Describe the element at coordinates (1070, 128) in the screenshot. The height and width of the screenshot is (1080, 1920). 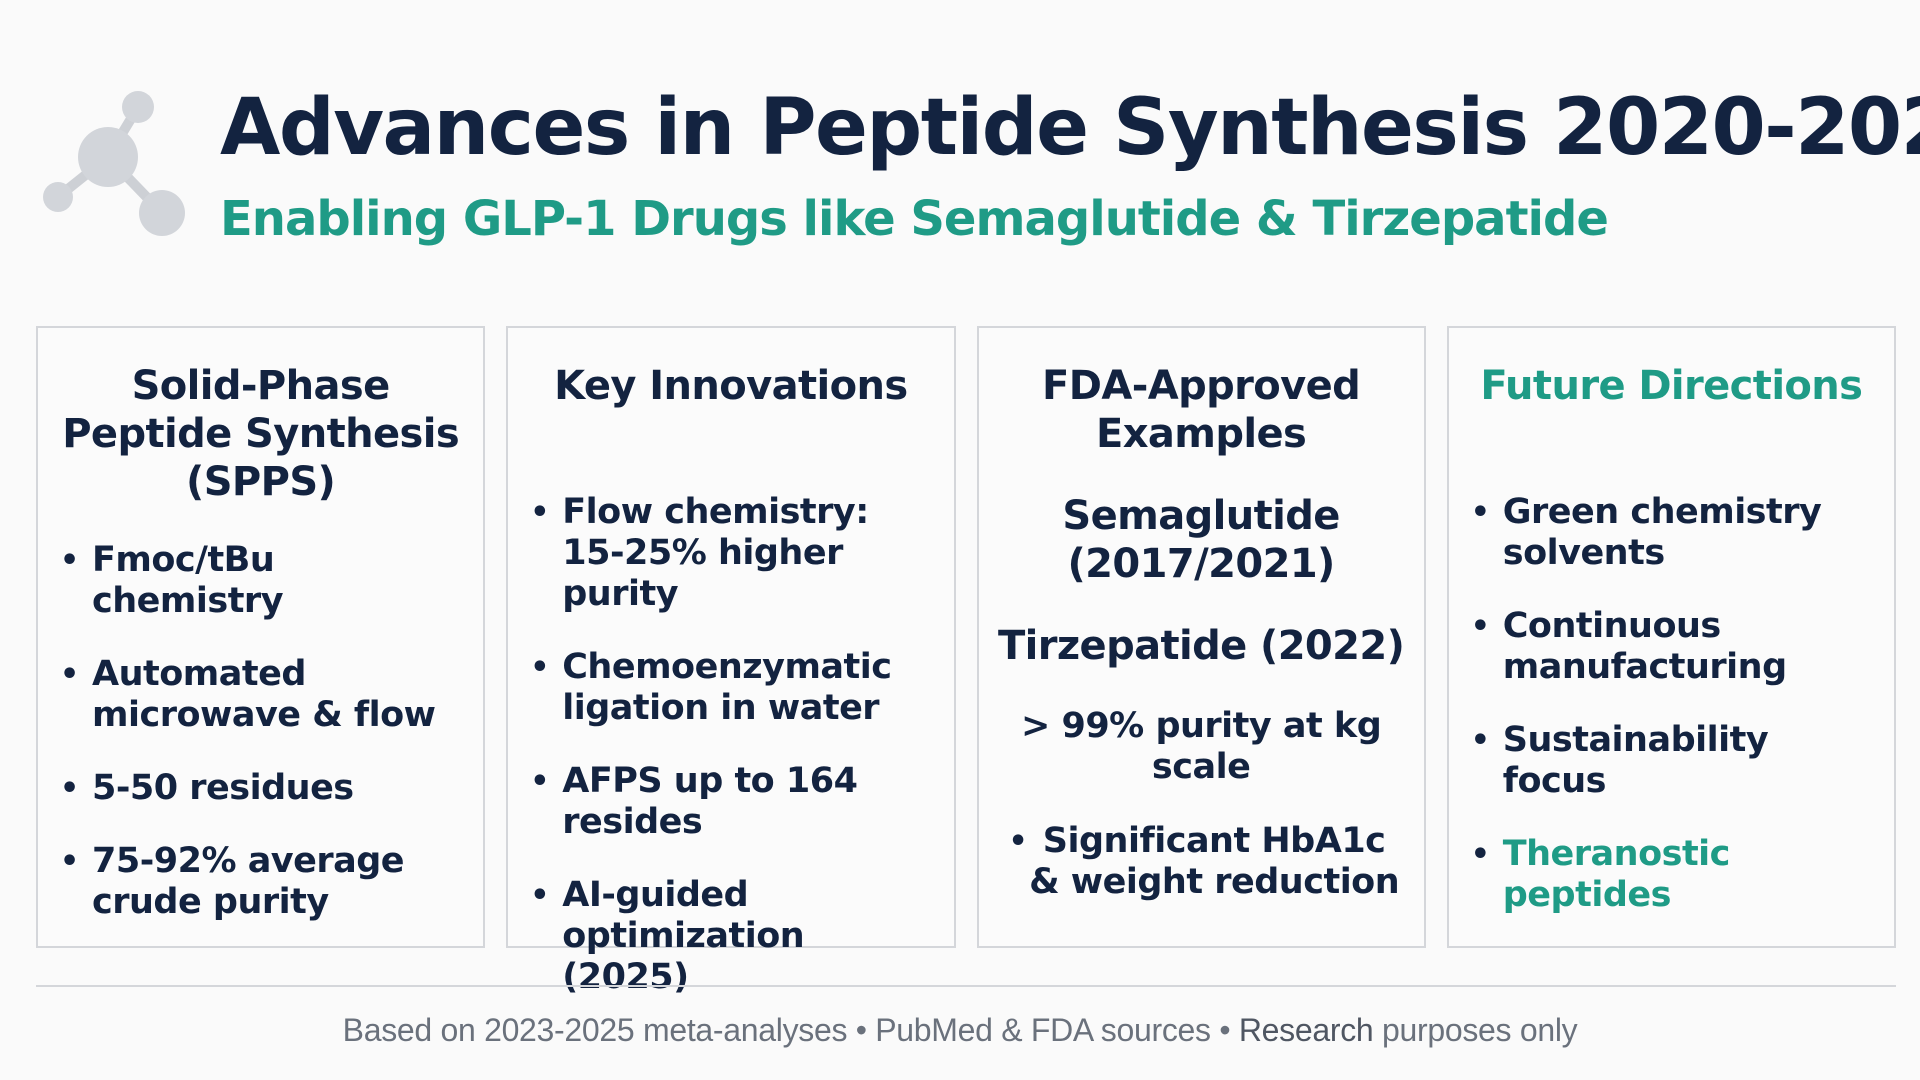
I see `page-title: Advances in Peptide Synthesis 2020-2026` at that location.